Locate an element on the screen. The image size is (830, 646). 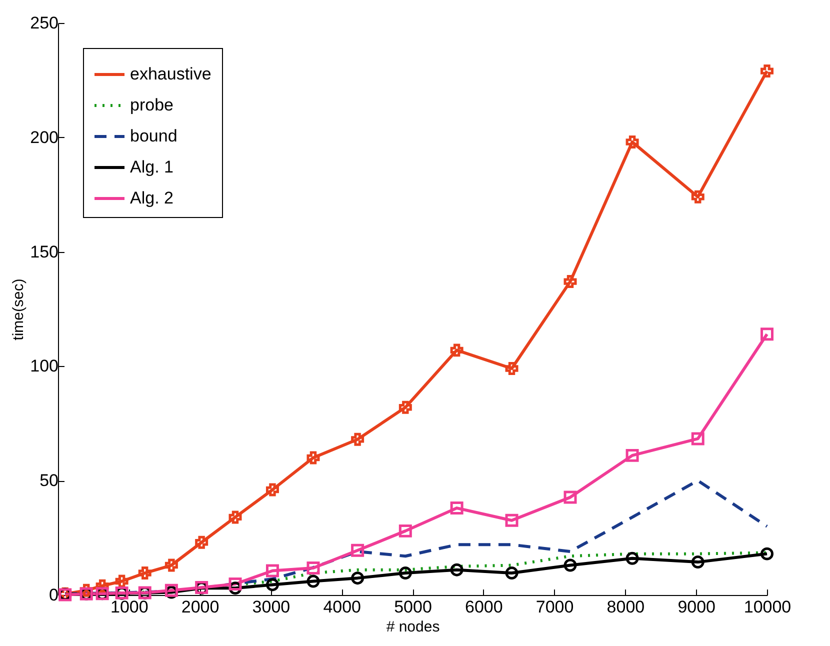
x-tick-label: 5000 is located at coordinates (413, 607).